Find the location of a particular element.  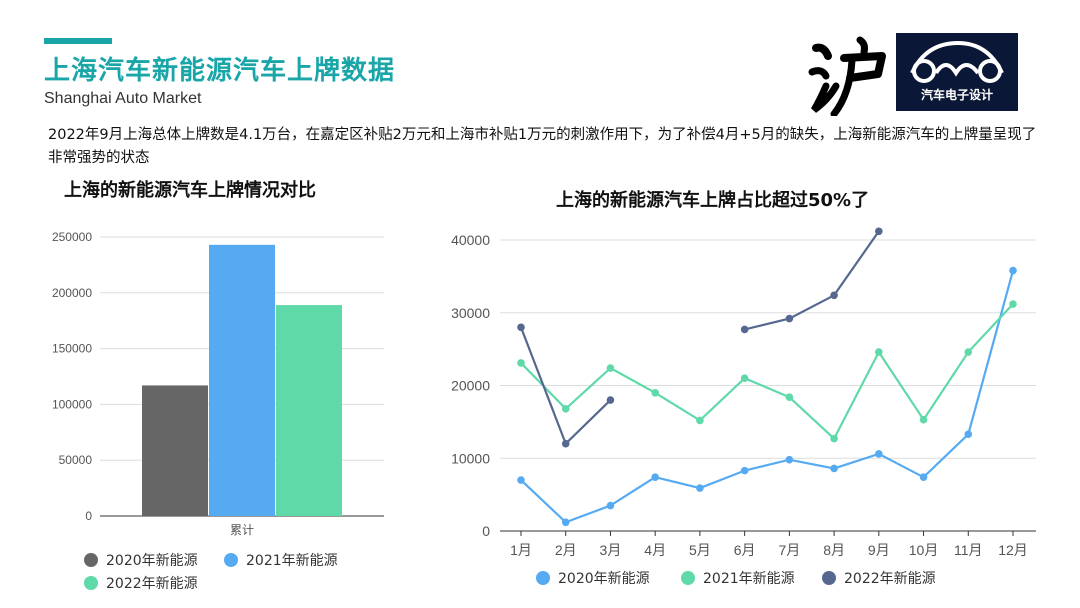

x-tick-label: 4月 is located at coordinates (655, 550).